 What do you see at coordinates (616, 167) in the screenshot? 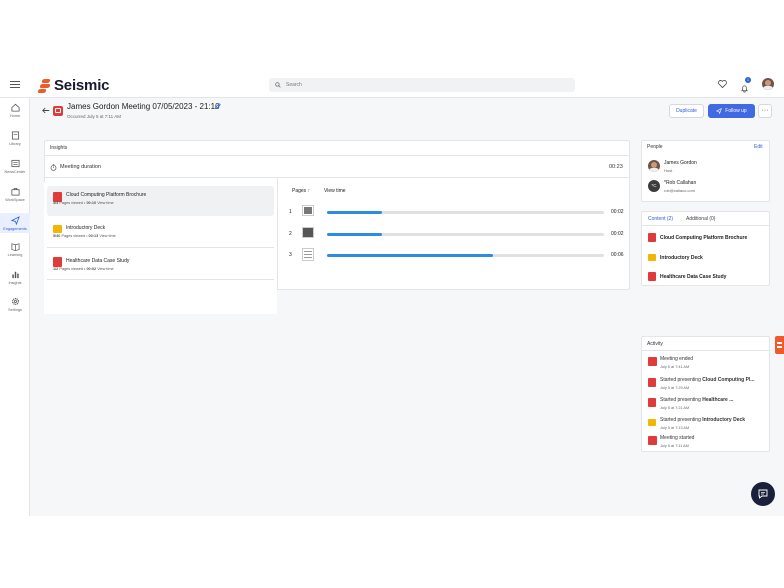
I see `meeting-duration-value: 00:23` at bounding box center [616, 167].